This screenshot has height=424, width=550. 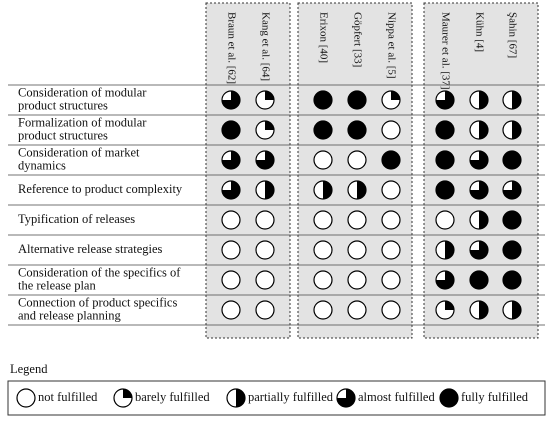 What do you see at coordinates (29, 369) in the screenshot?
I see `legend-title: Legend` at bounding box center [29, 369].